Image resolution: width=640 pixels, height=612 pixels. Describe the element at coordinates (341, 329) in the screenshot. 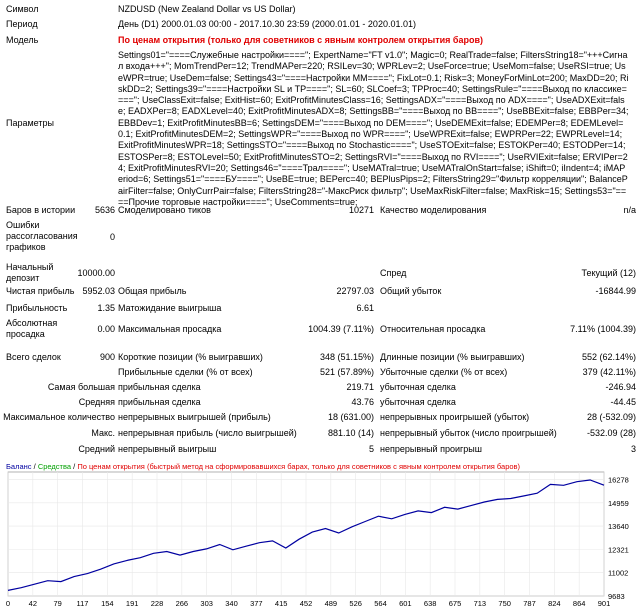

I see `max-dd-value: 1004.39 (7.11%)` at that location.